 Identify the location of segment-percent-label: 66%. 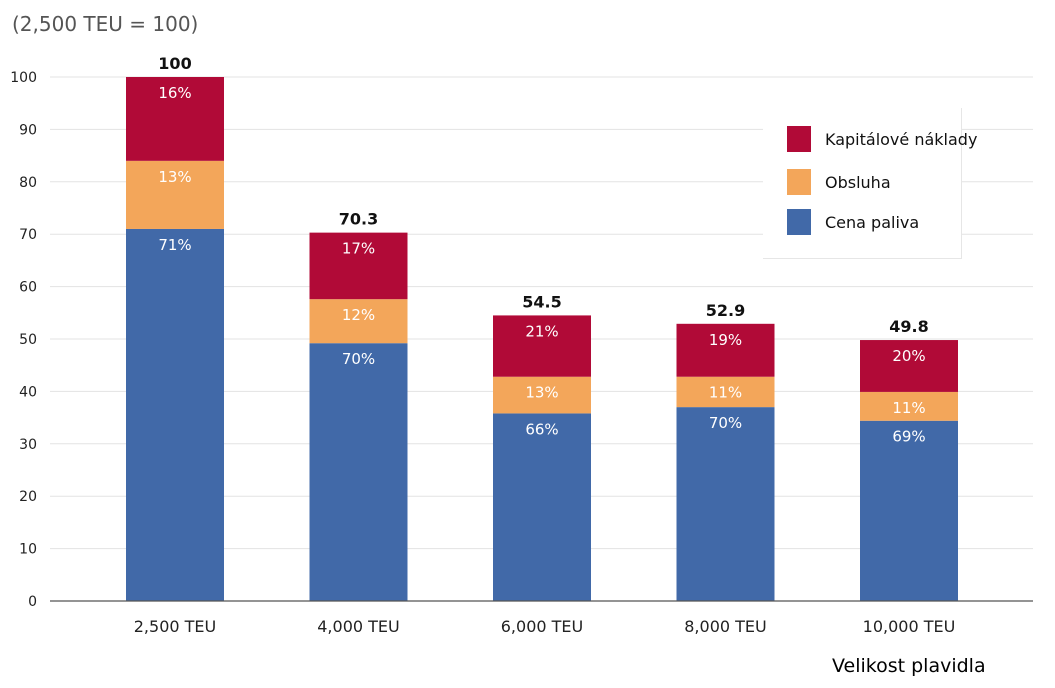
(541, 429).